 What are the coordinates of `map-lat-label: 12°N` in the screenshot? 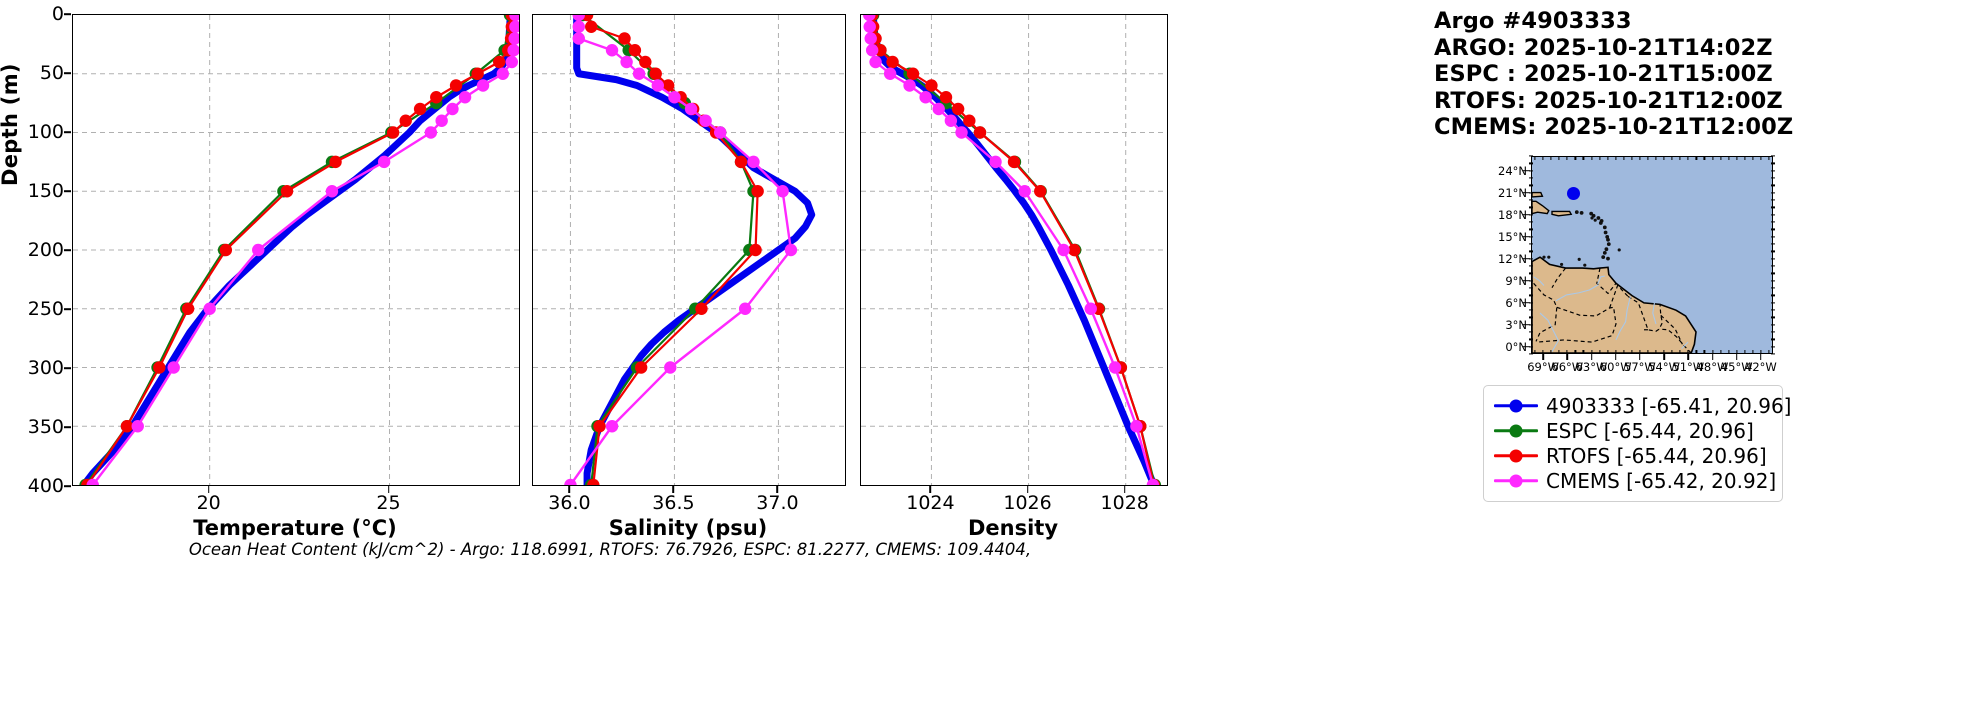 It's located at (1512, 258).